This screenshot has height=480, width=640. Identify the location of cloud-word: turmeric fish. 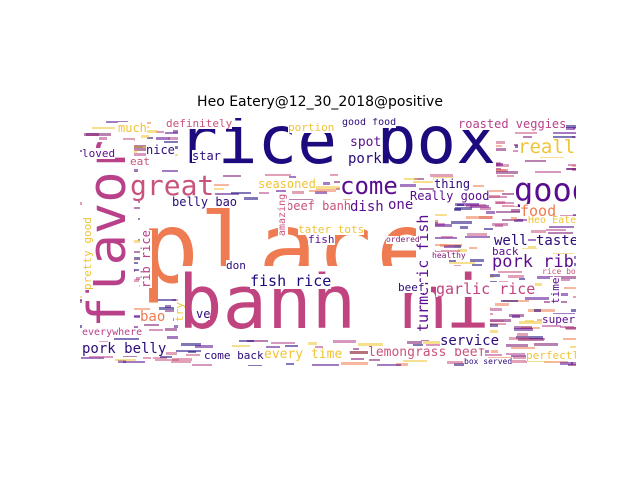
(423, 273).